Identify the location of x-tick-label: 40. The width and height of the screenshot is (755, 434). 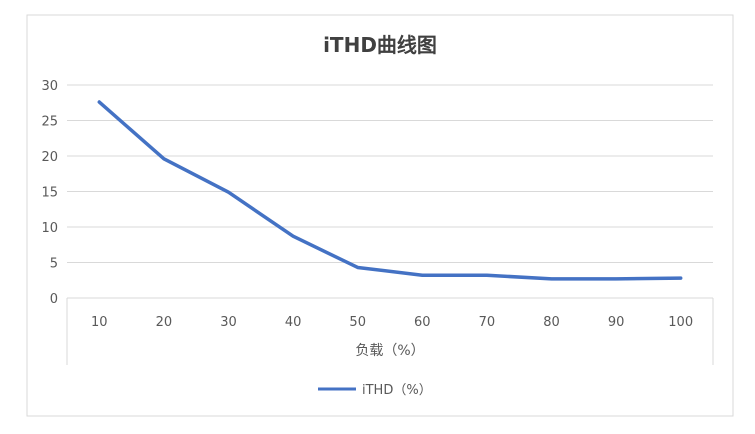
(293, 322).